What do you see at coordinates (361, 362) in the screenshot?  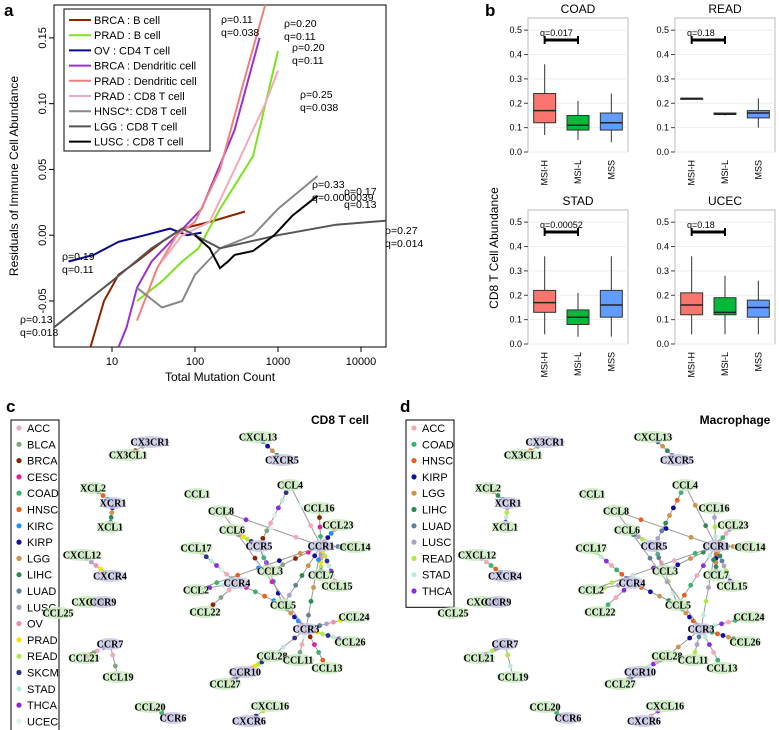 I see `x-tick-label: 10000` at bounding box center [361, 362].